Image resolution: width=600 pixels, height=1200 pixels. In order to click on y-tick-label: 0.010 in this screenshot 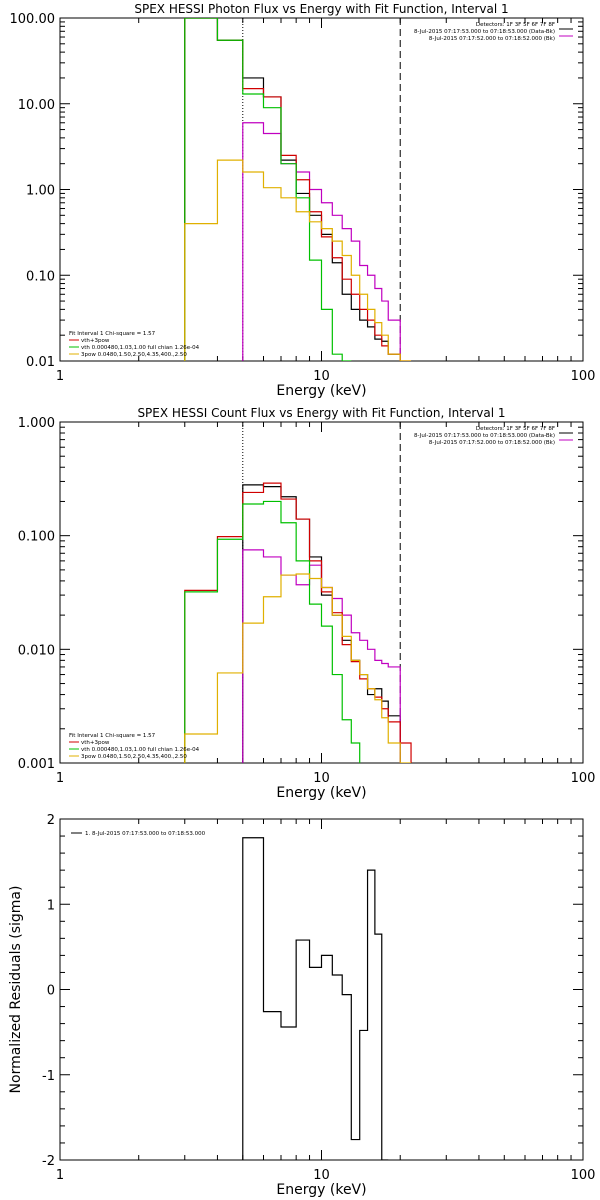, I will do `click(36, 650)`.